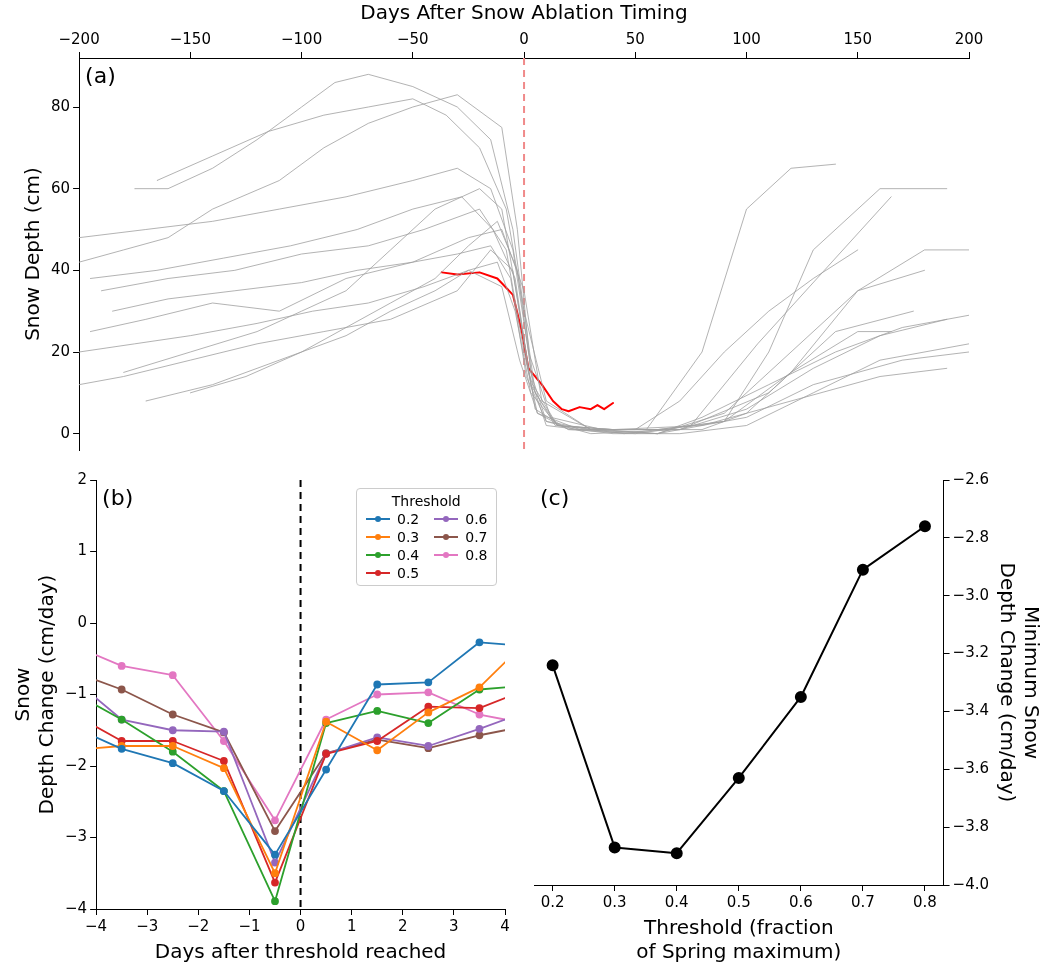  What do you see at coordinates (32, 254) in the screenshot?
I see `y-axis-title: Snow Depth (cm)` at bounding box center [32, 254].